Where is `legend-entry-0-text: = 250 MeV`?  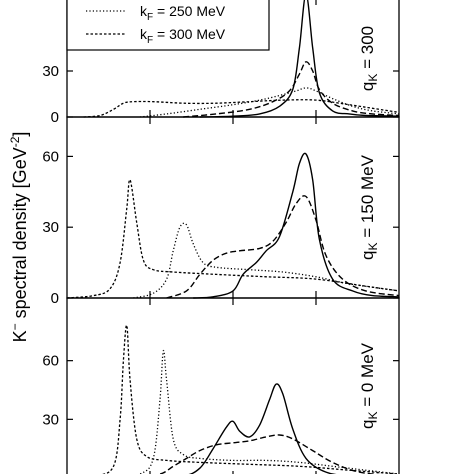
legend-entry-0-text: = 250 MeV is located at coordinates (189, 11).